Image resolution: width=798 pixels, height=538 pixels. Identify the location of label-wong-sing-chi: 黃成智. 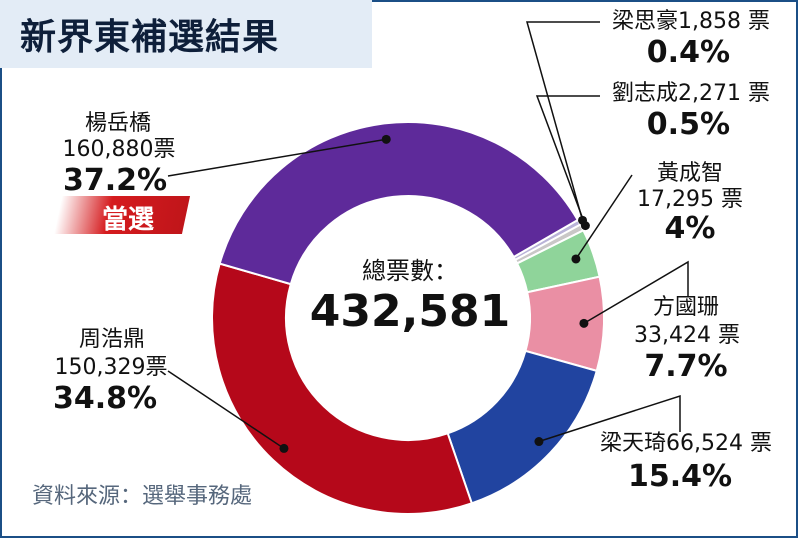
(689, 173).